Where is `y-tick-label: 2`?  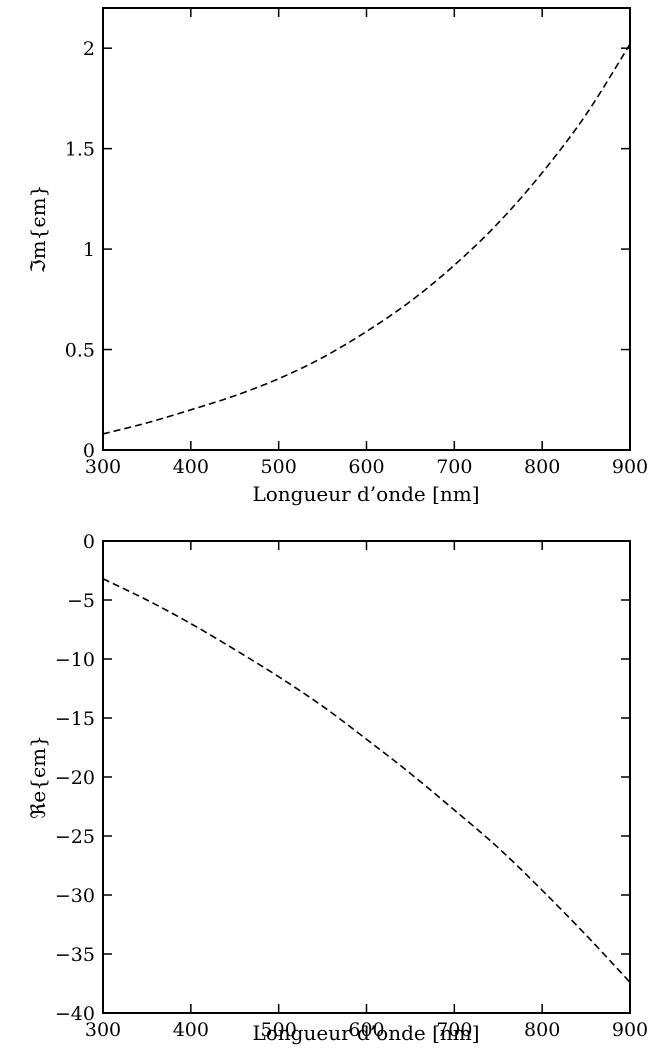 y-tick-label: 2 is located at coordinates (89, 49).